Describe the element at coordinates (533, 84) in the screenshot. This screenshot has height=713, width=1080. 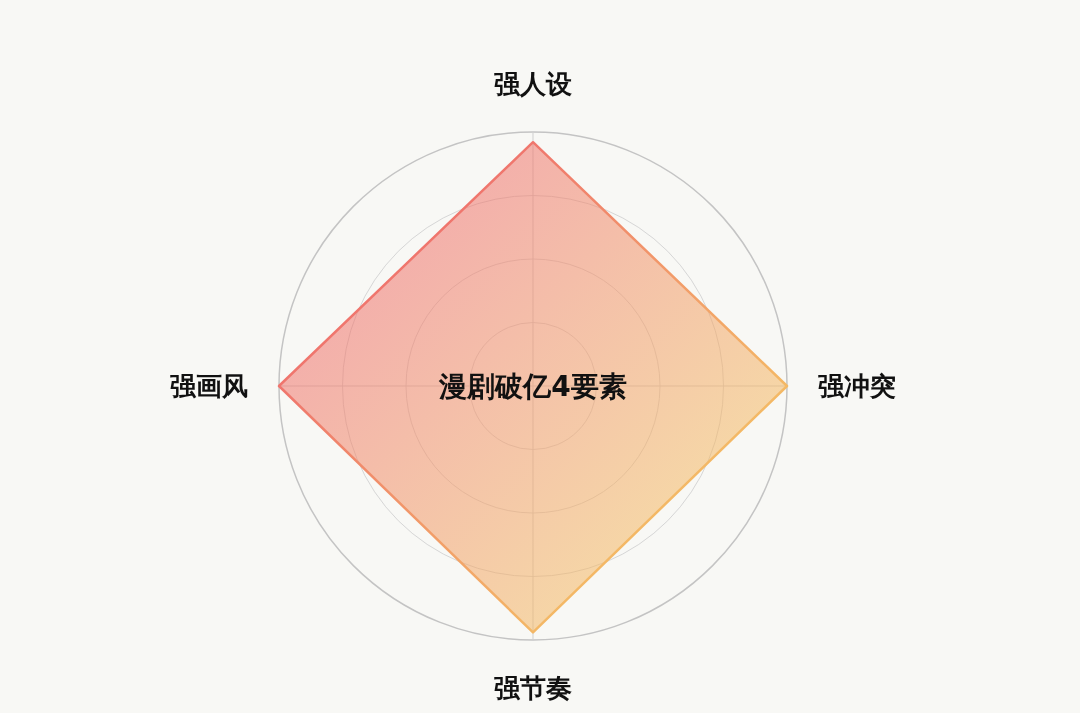
I see `spoke-label: 强人设` at that location.